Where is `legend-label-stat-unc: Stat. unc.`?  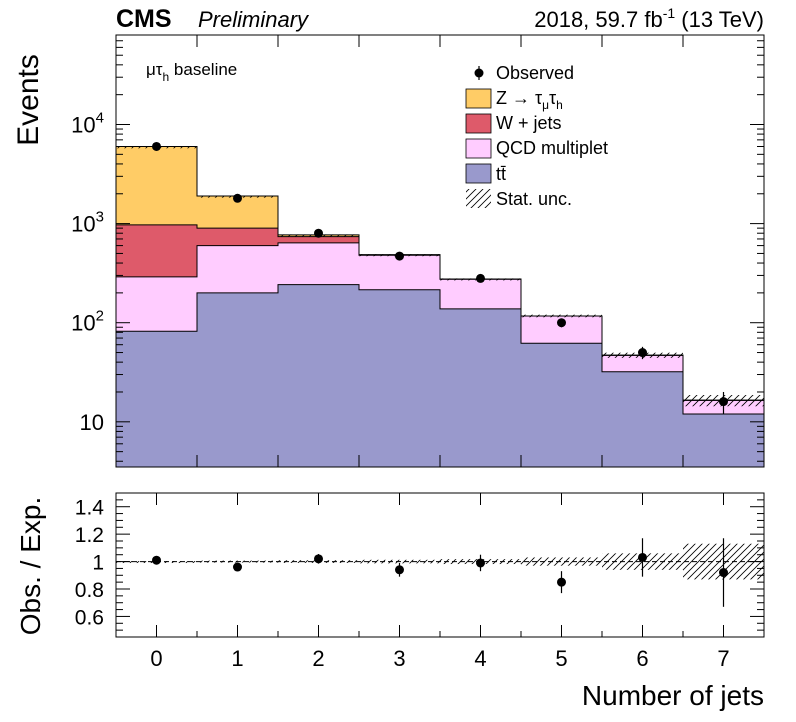
legend-label-stat-unc: Stat. unc. is located at coordinates (534, 199).